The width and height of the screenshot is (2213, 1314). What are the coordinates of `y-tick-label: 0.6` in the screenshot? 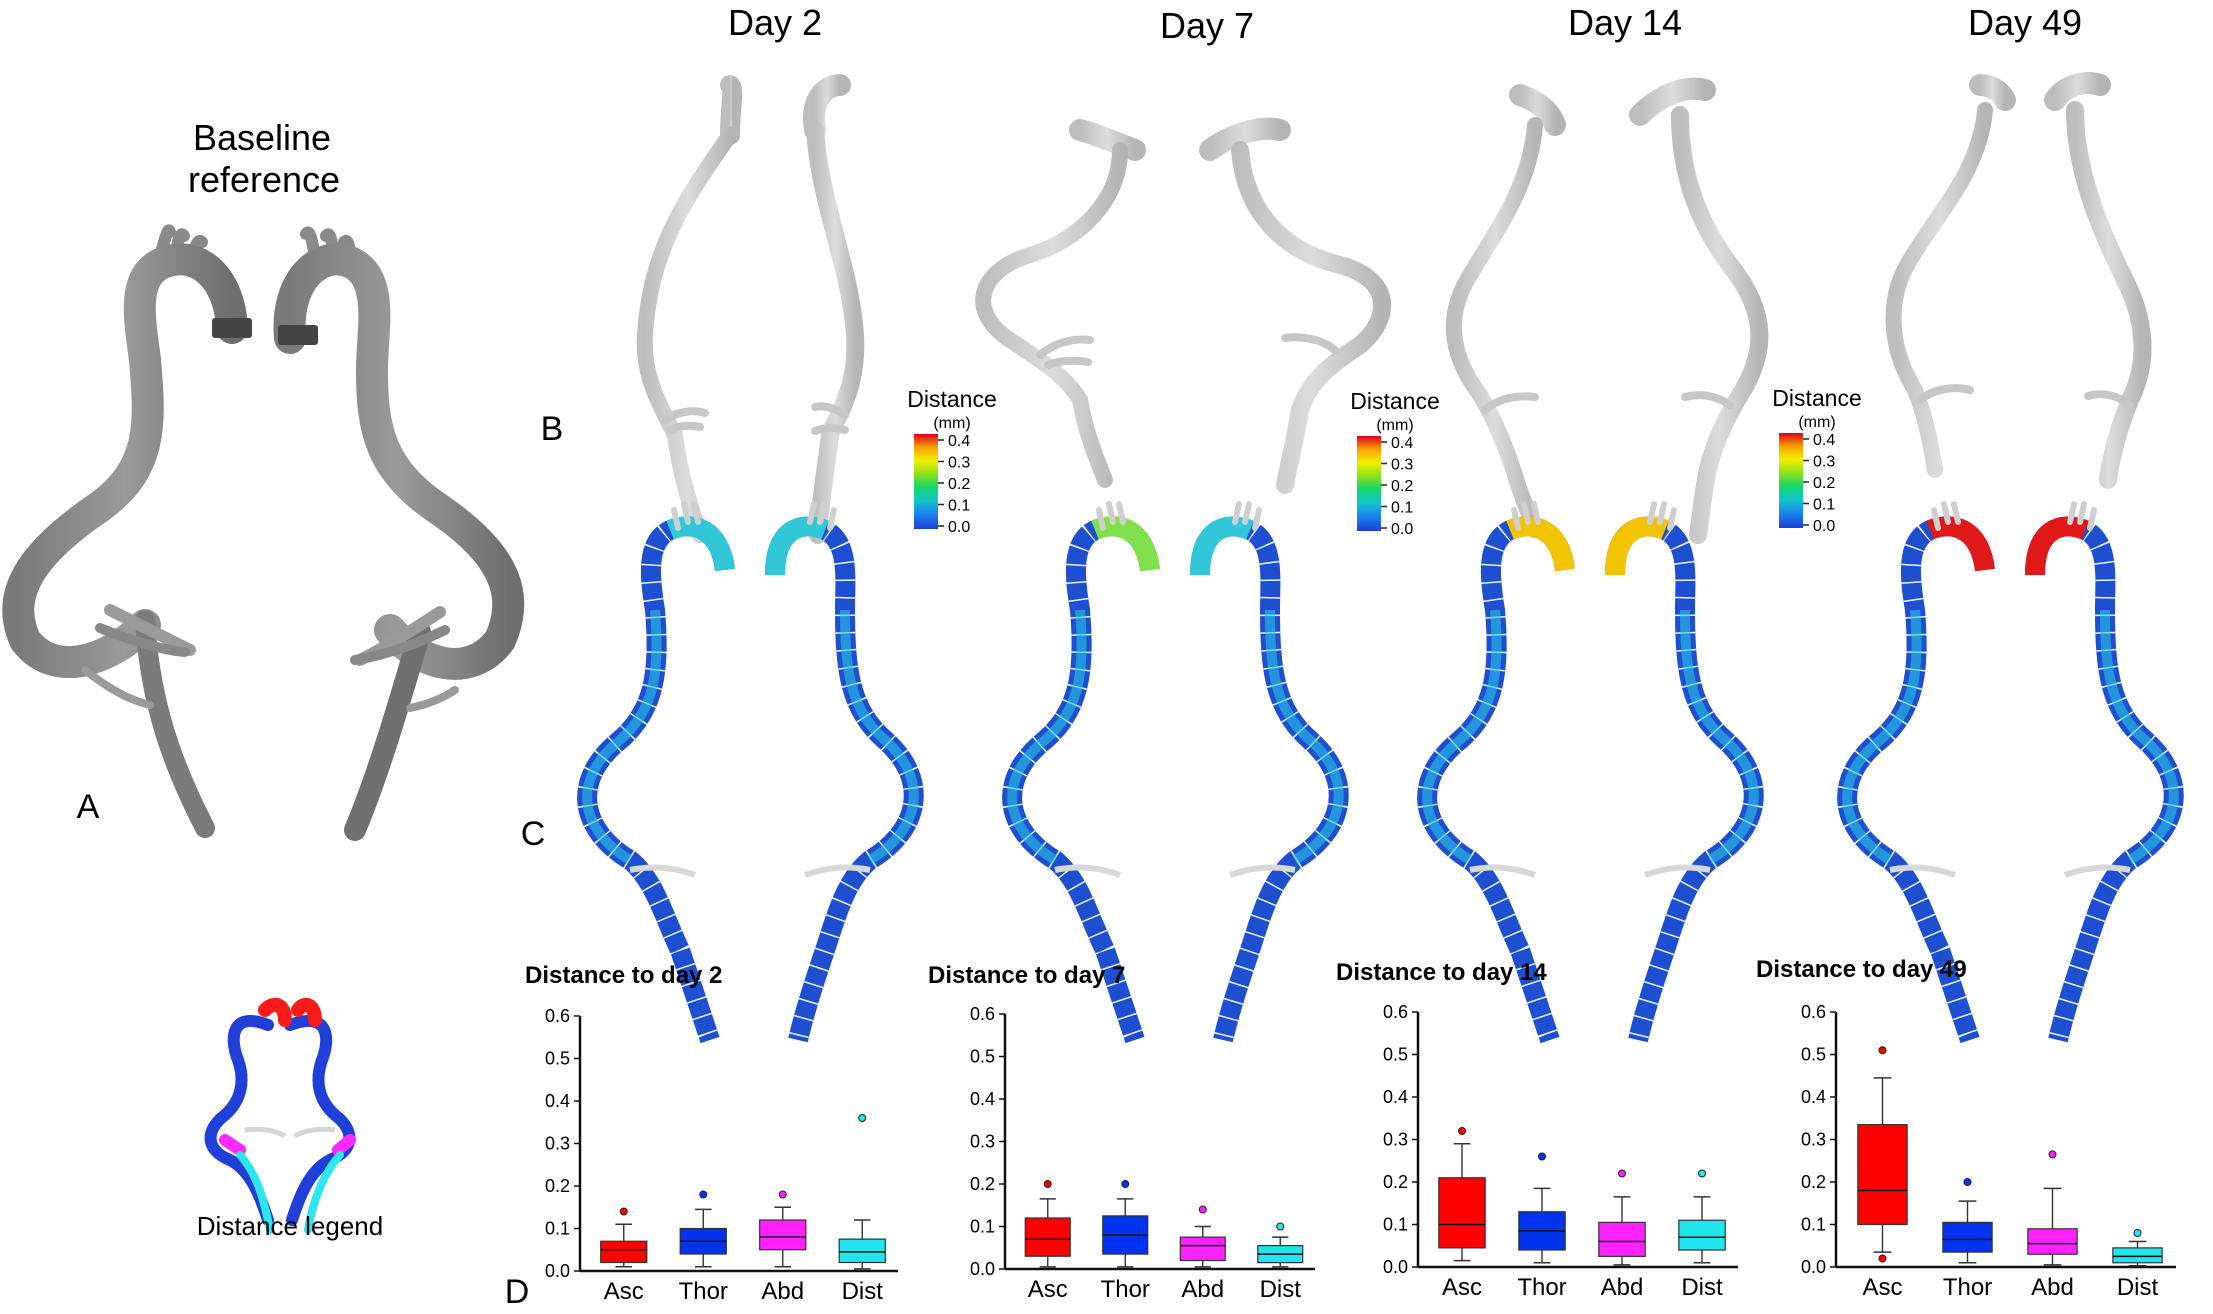 It's located at (1395, 1012).